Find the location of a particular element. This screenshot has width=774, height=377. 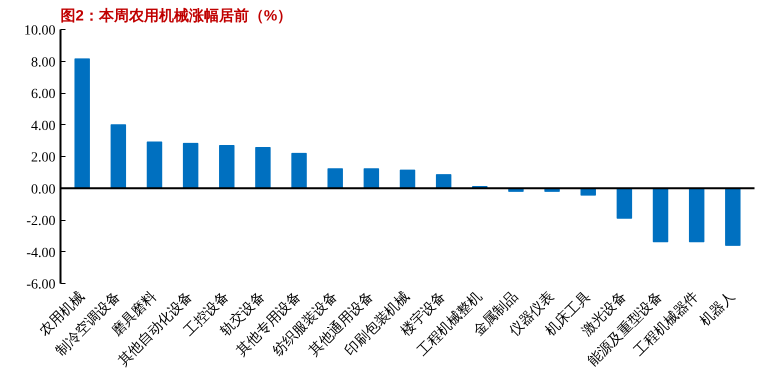

y-tick-label: 10.00 is located at coordinates (40, 31).